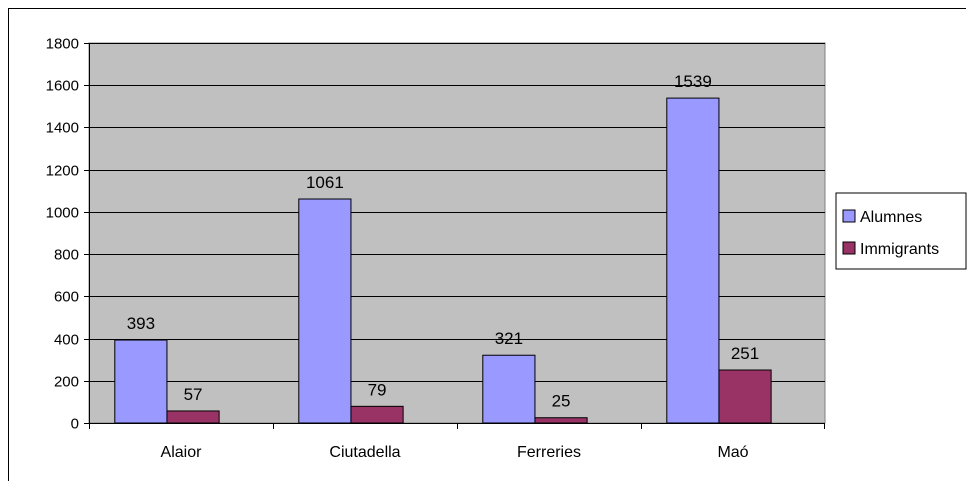  Describe the element at coordinates (75, 424) in the screenshot. I see `y-tick-label: 0` at that location.